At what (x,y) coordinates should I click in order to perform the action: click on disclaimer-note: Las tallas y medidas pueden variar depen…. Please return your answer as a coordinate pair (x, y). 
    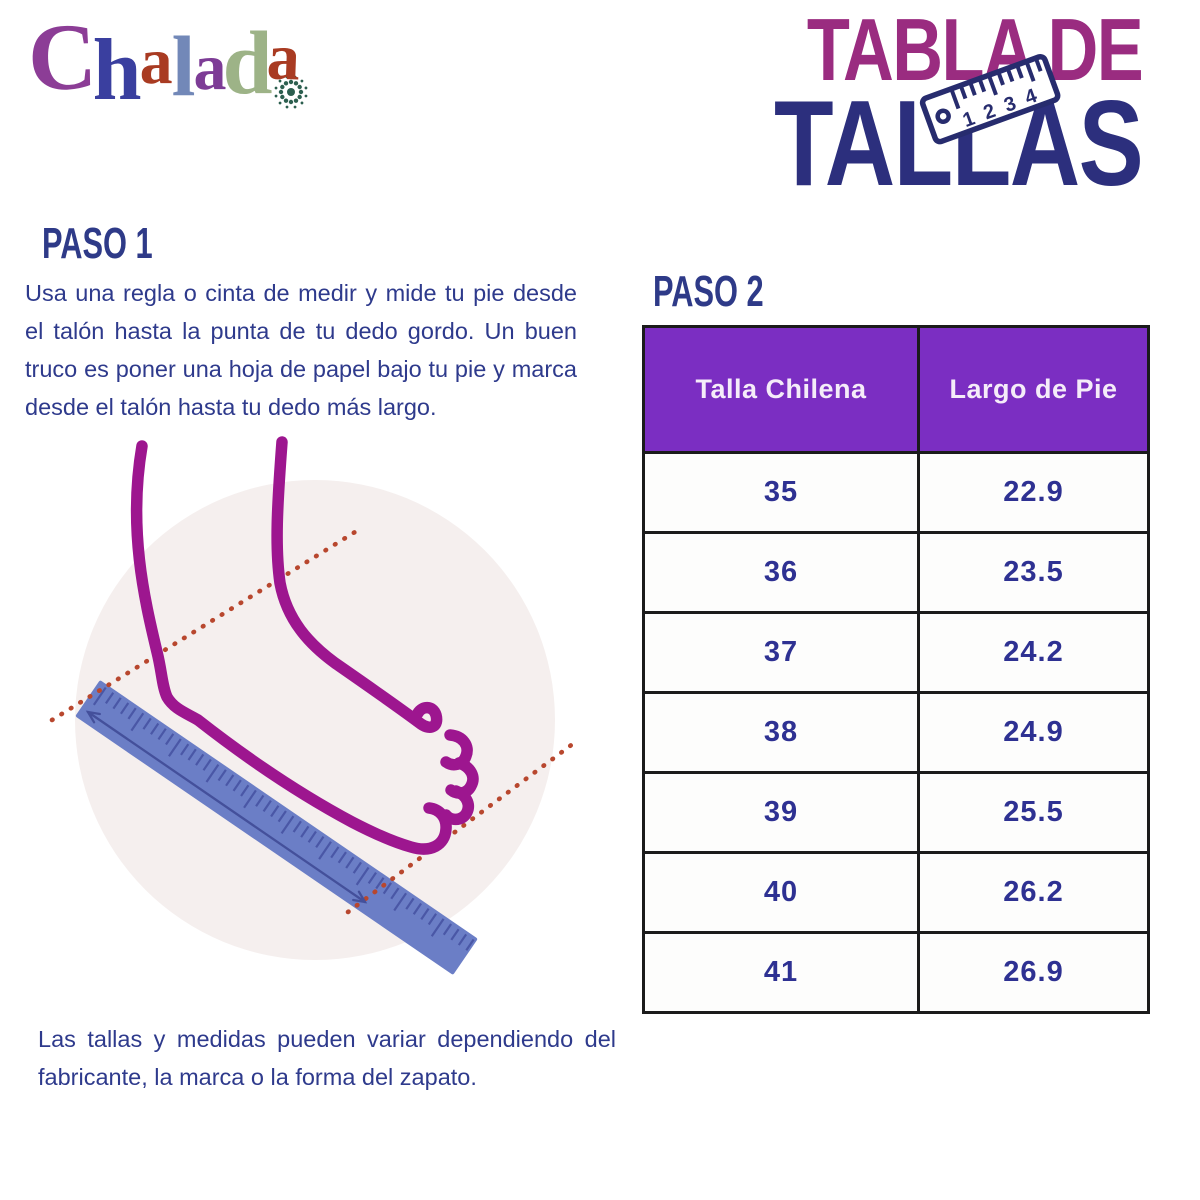
    Looking at the image, I should click on (327, 1058).